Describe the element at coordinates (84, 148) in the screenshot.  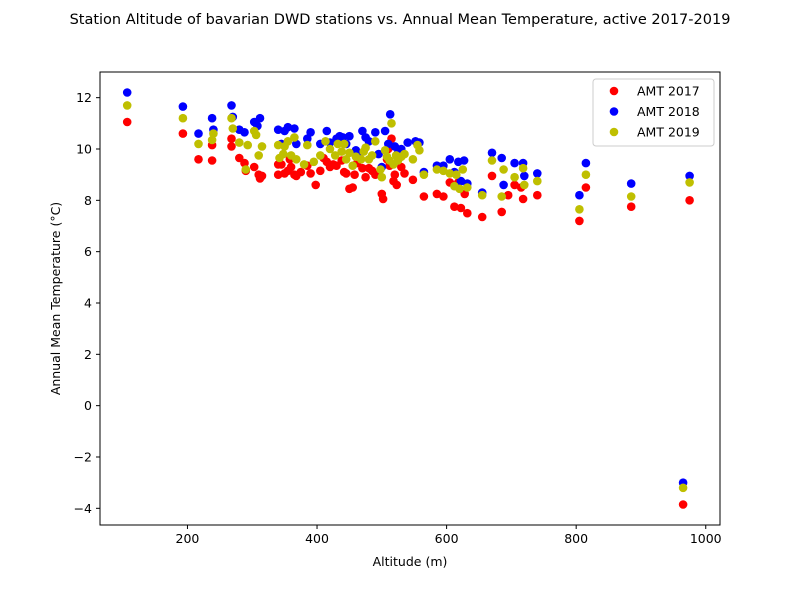
I see `y-tick-label: 10` at that location.